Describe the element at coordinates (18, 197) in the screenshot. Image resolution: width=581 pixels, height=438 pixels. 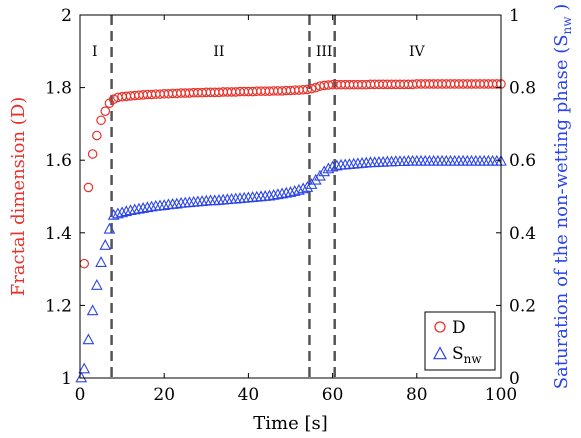
I see `left-y-axis-label: Fractal dimension (D)` at that location.